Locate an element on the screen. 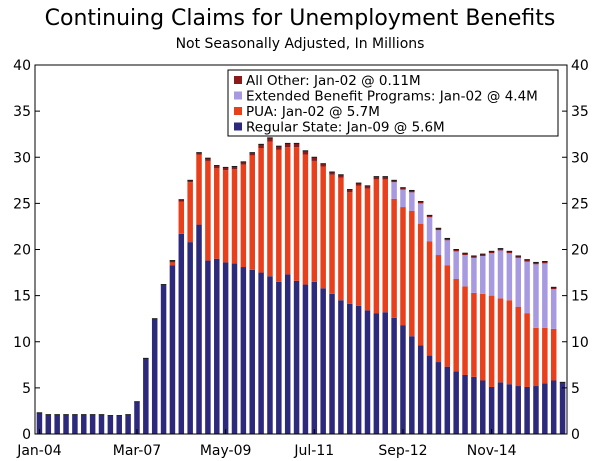 The width and height of the screenshot is (600, 461). x-tick-label: Jan-04 is located at coordinates (39, 451).